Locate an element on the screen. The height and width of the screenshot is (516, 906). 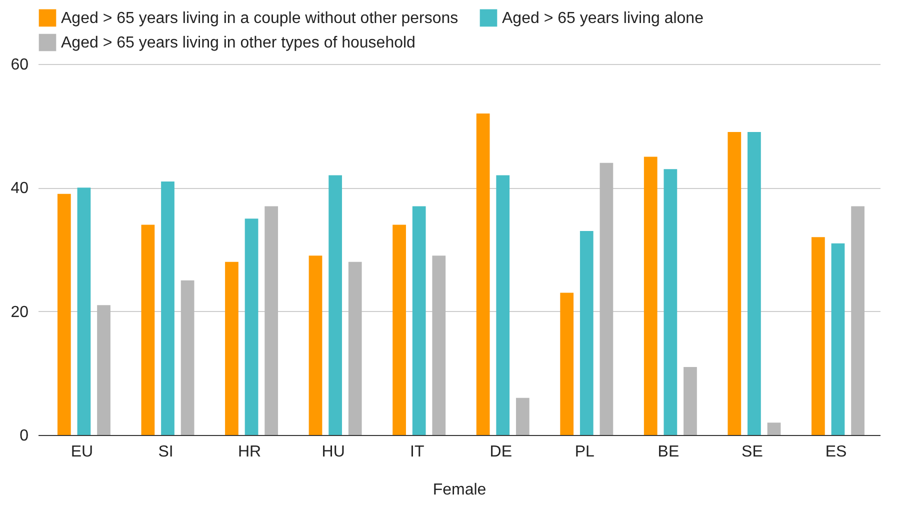
x-tick-label: EU is located at coordinates (82, 452).